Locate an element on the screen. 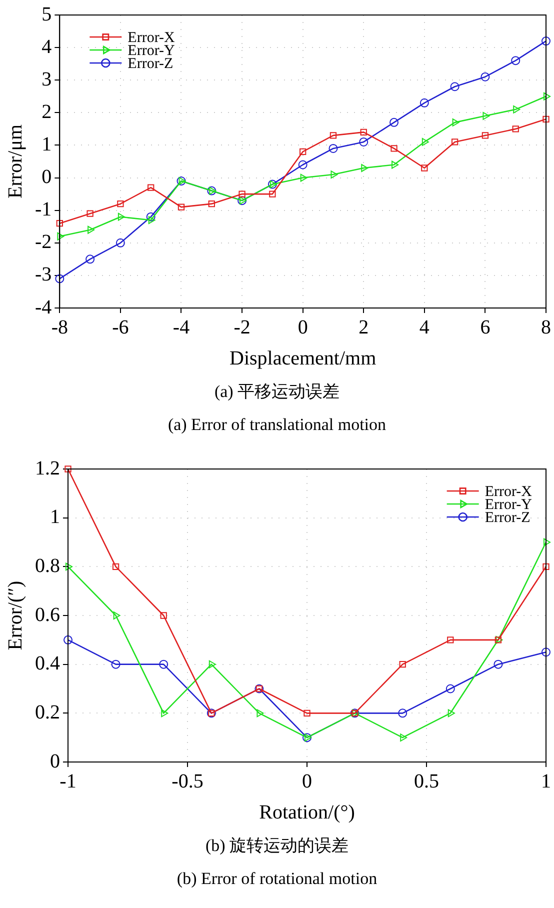 Image resolution: width=554 pixels, height=908 pixels. x-axis-title: Displacement/mm is located at coordinates (303, 358).